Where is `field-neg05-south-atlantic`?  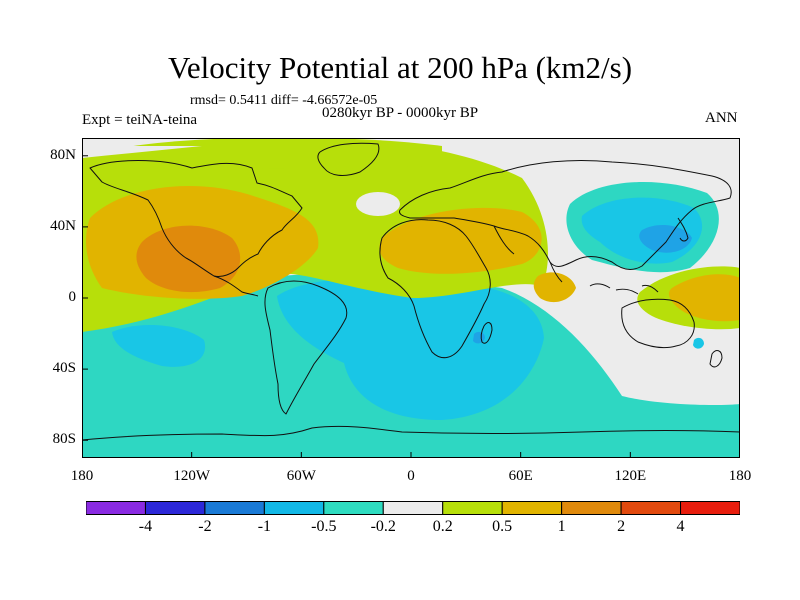 field-neg05-south-atlantic is located at coordinates (410, 349).